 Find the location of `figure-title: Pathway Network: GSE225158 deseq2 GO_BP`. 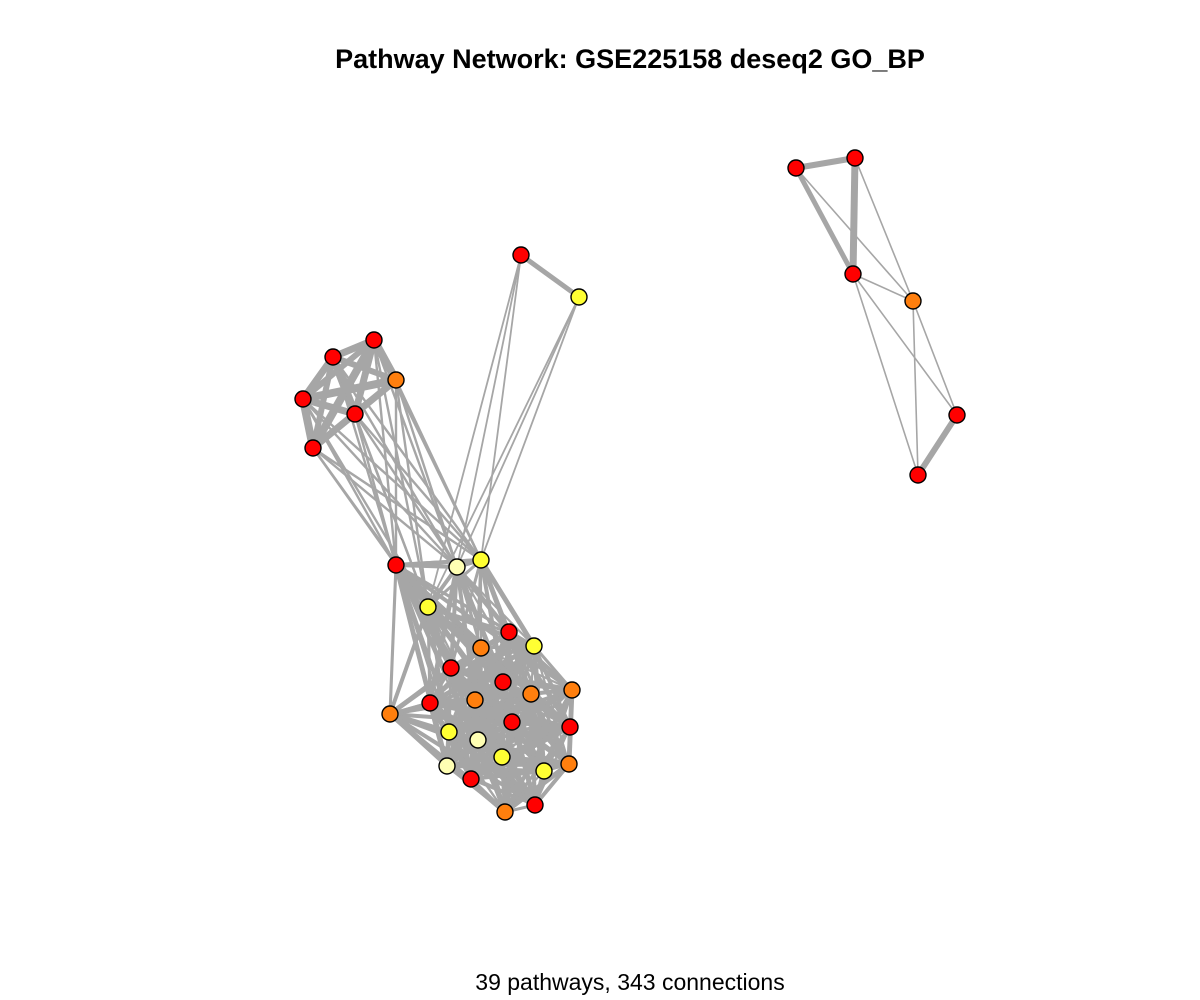

figure-title: Pathway Network: GSE225158 deseq2 GO_BP is located at coordinates (630, 59).